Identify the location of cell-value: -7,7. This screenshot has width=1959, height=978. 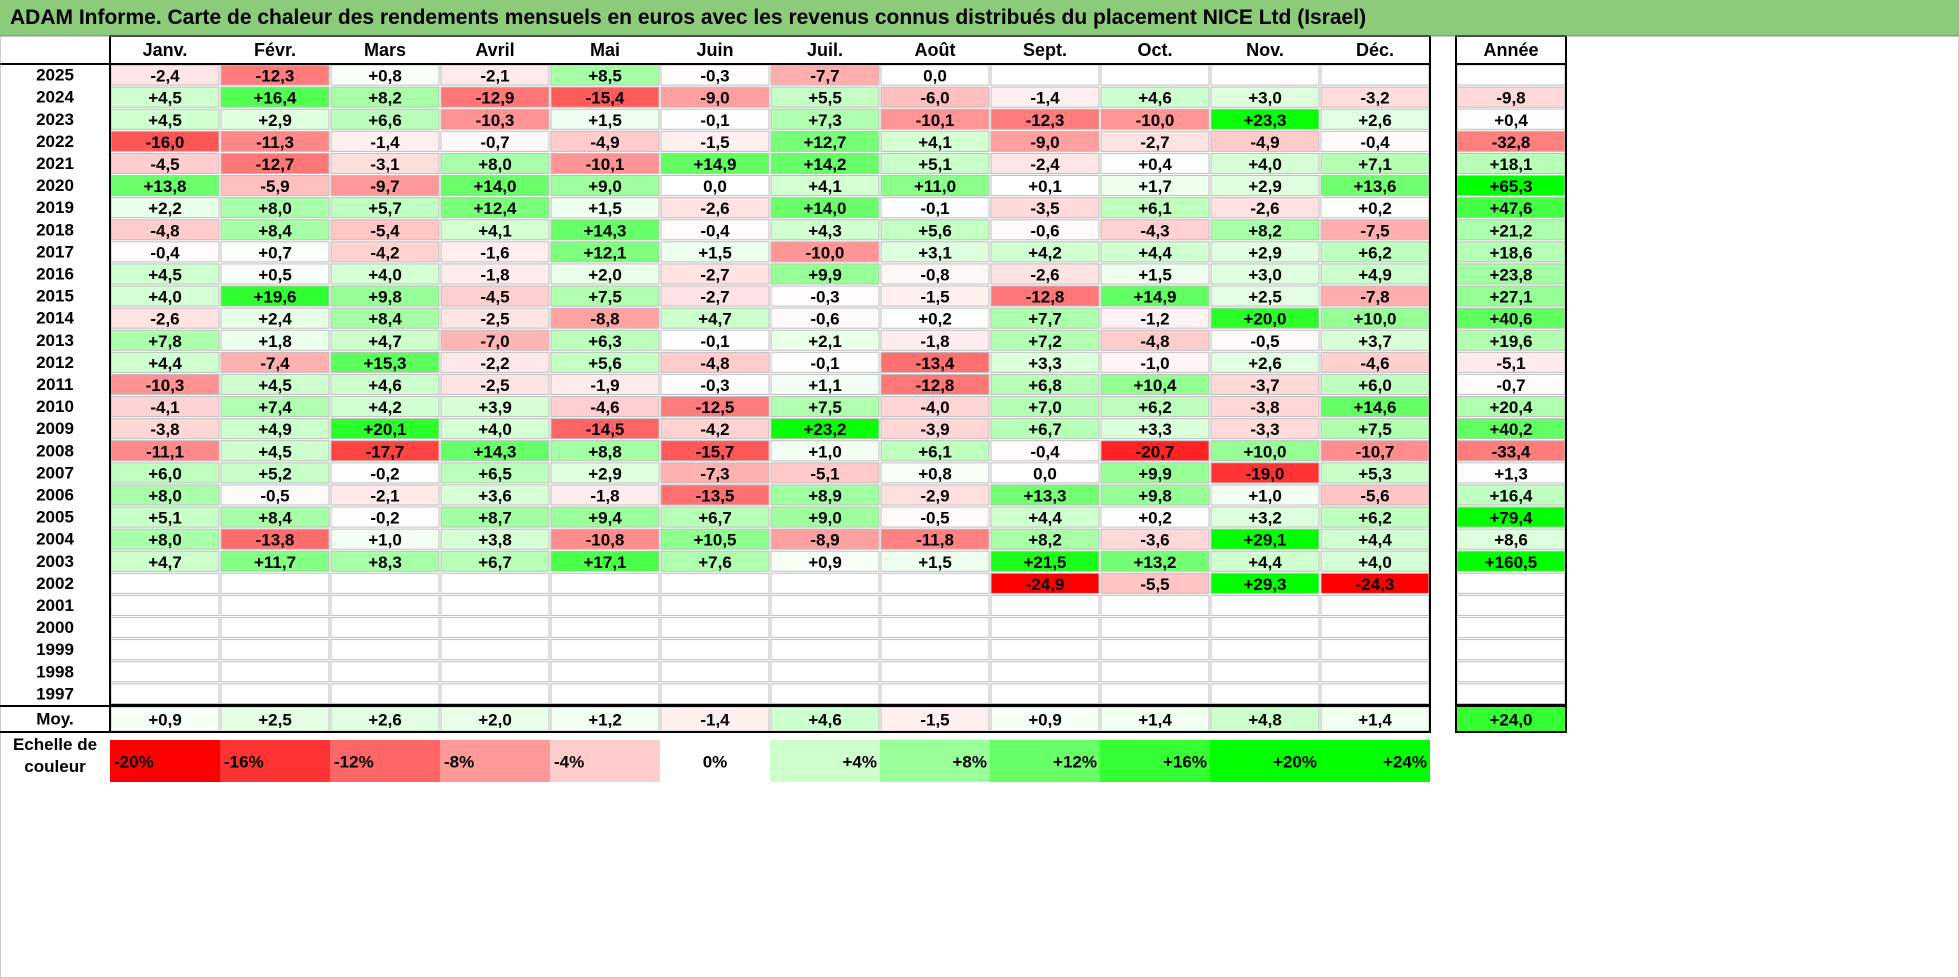
(824, 76).